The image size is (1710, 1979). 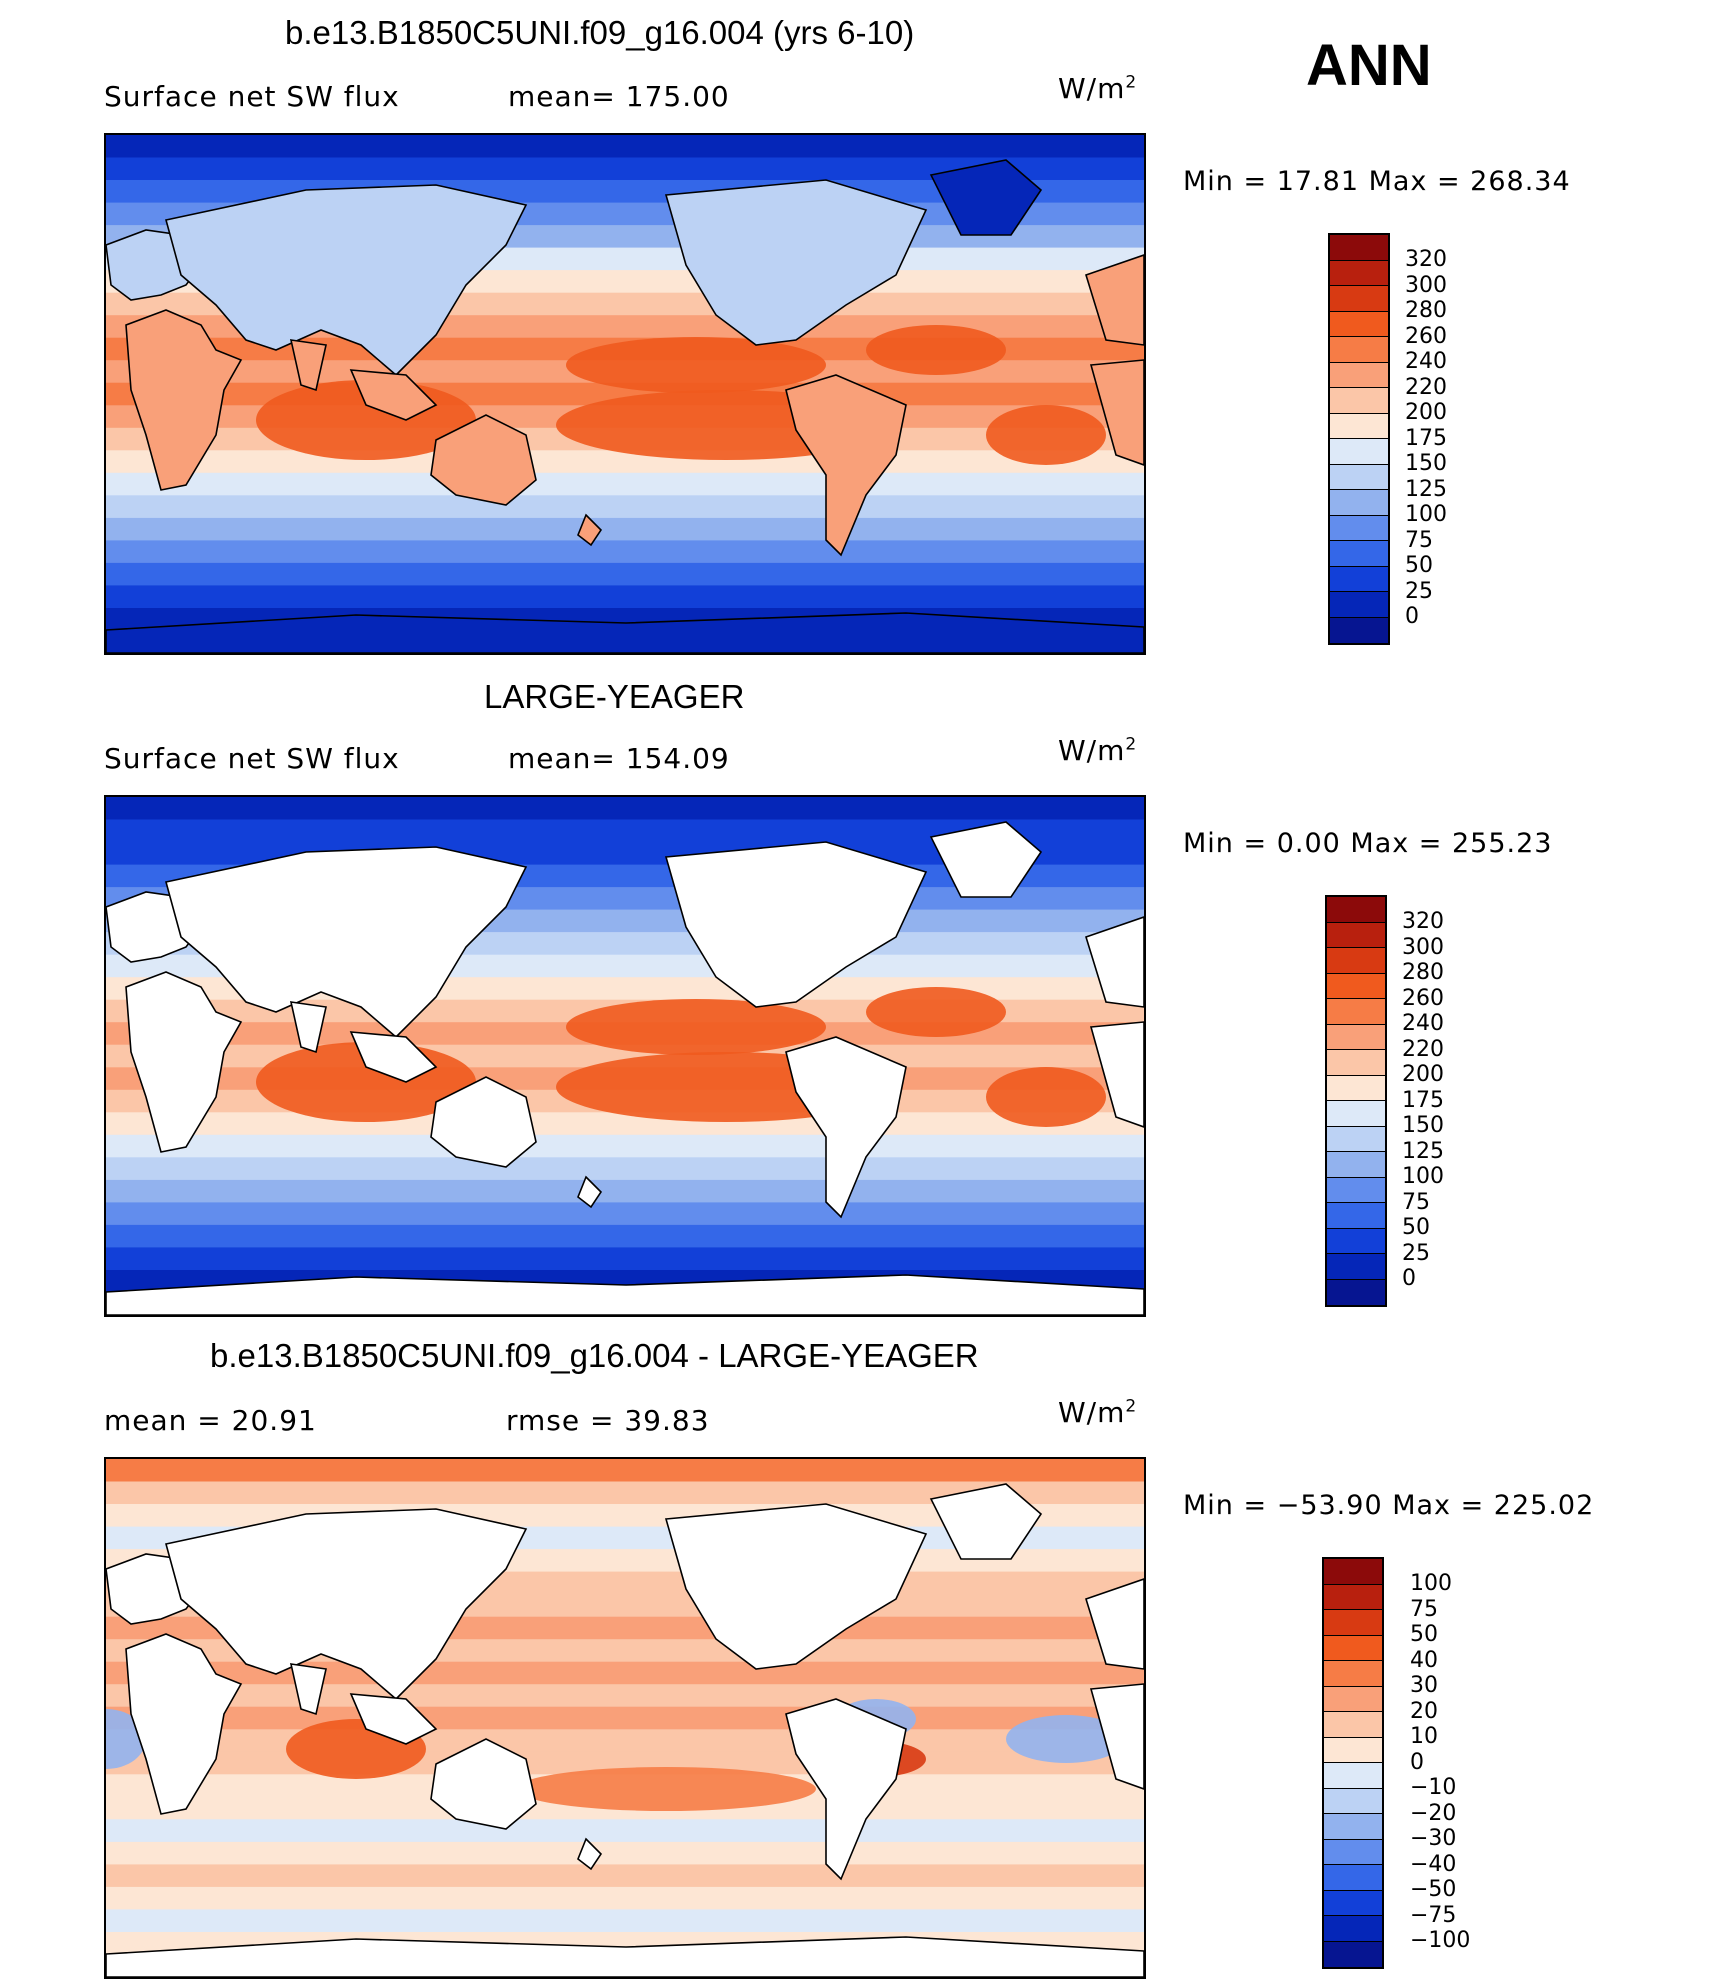 What do you see at coordinates (210, 1420) in the screenshot?
I see `panel-3-mean: mean = 20.91` at bounding box center [210, 1420].